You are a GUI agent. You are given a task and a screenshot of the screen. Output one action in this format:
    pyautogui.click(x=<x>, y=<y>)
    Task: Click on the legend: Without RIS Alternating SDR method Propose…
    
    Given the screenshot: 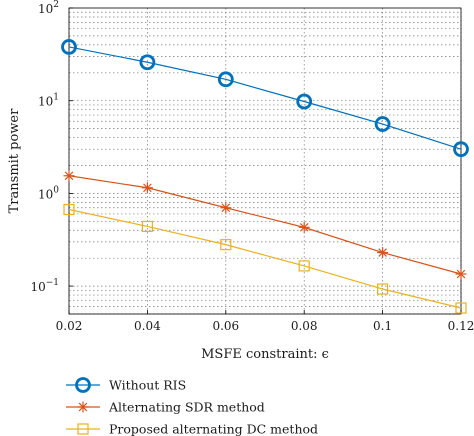 What is the action you would take?
    pyautogui.click(x=192, y=406)
    